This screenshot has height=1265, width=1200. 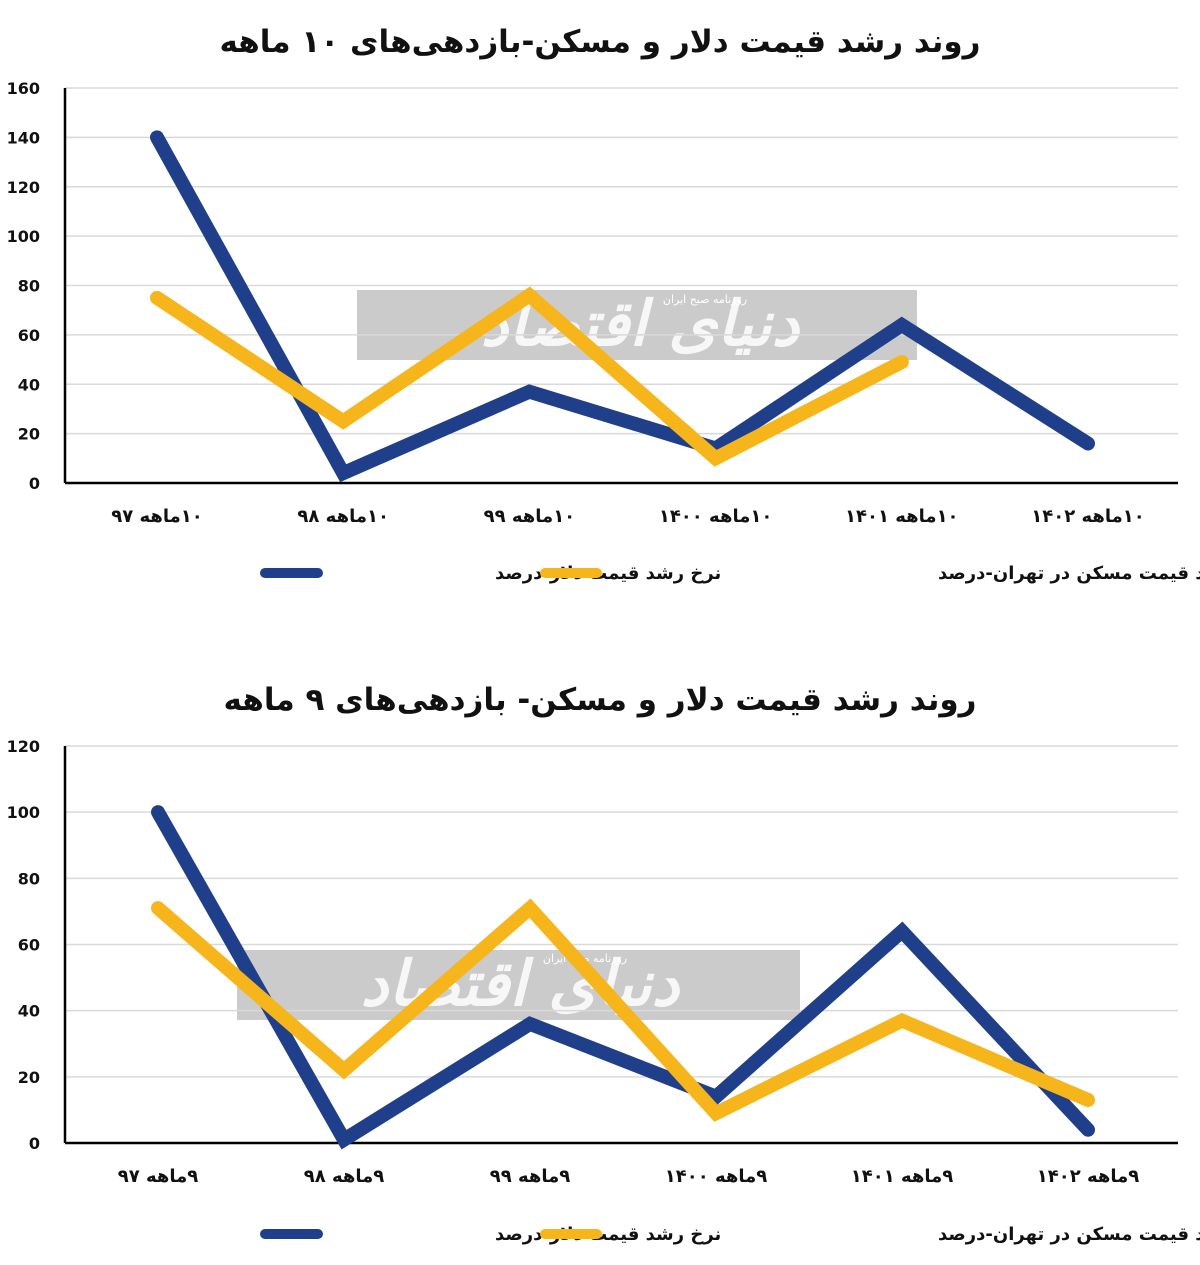 I want to click on x-tick-label: ۱۰ماهه ۹۸, so click(x=343, y=516).